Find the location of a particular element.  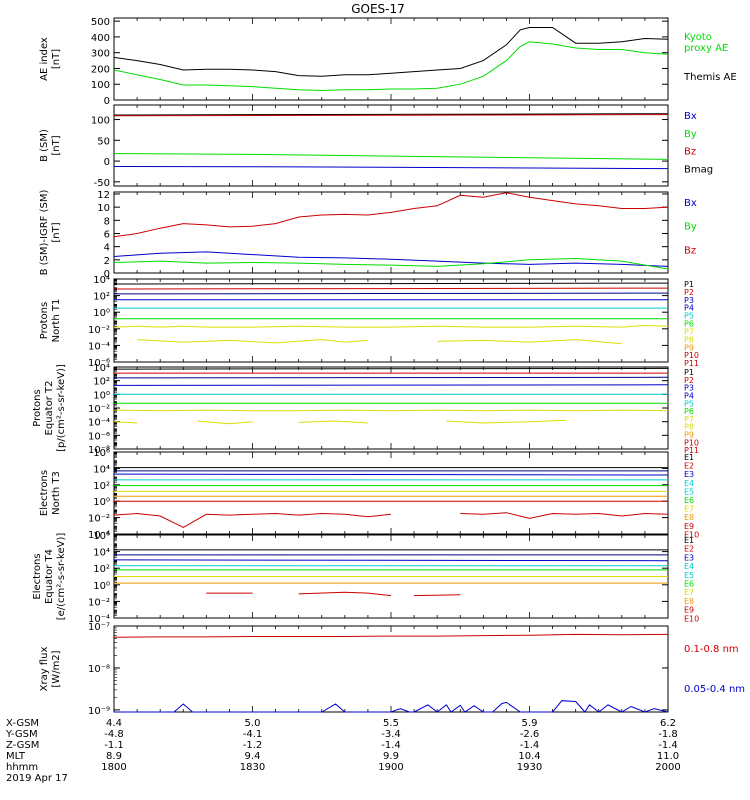

y-tick-label: 10⁻² is located at coordinates (99, 330).